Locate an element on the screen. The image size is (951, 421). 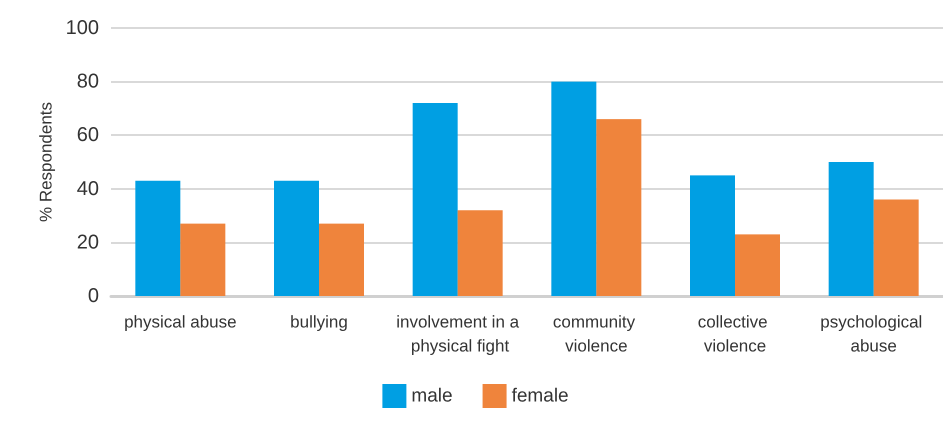
x-tick-label: psychological abuse is located at coordinates (874, 334).